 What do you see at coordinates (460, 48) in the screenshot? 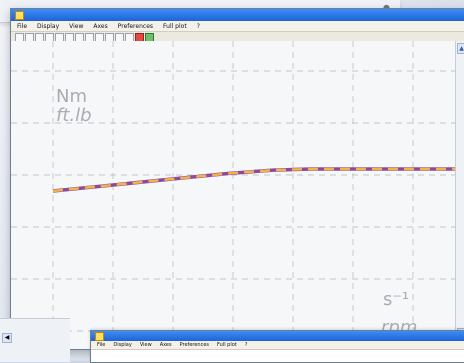
I see `scroll-up-button: ▲` at bounding box center [460, 48].